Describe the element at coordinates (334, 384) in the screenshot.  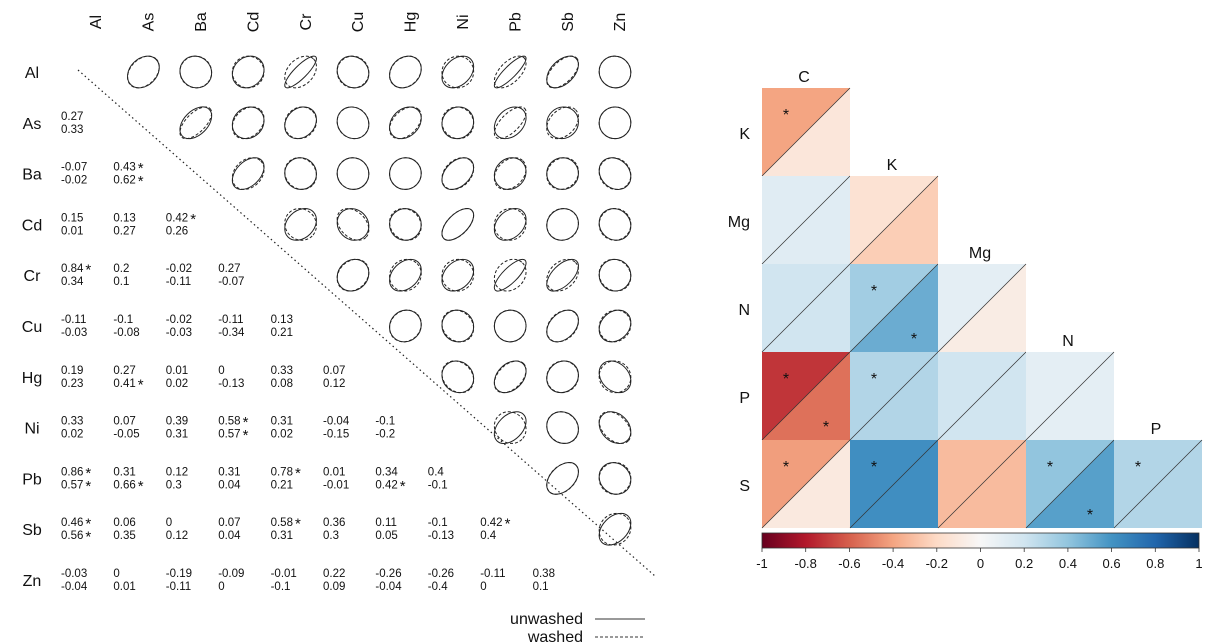
I see `washed-value: 0.12` at that location.